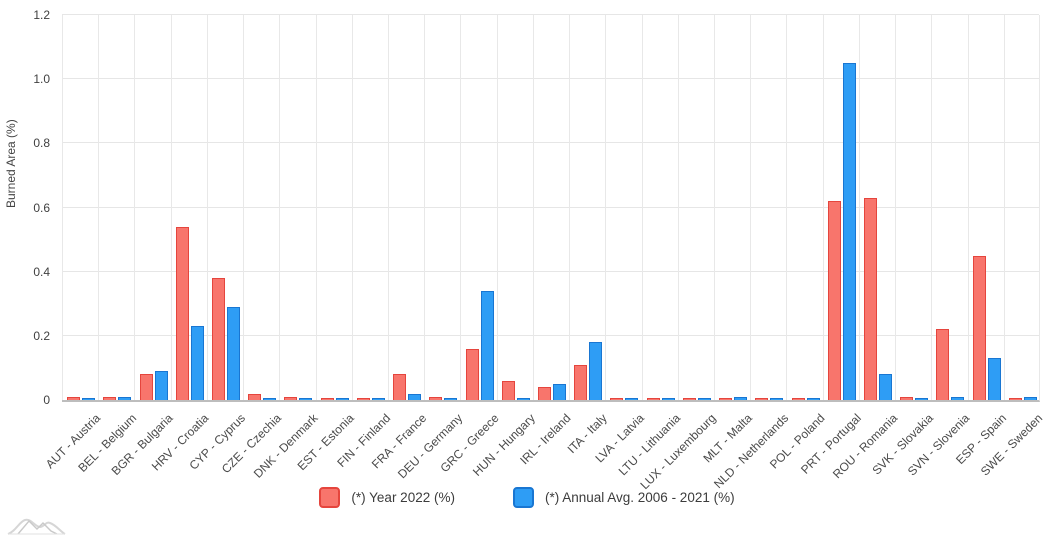  What do you see at coordinates (41, 335) in the screenshot?
I see `y-tick-label: 0.2` at bounding box center [41, 335].